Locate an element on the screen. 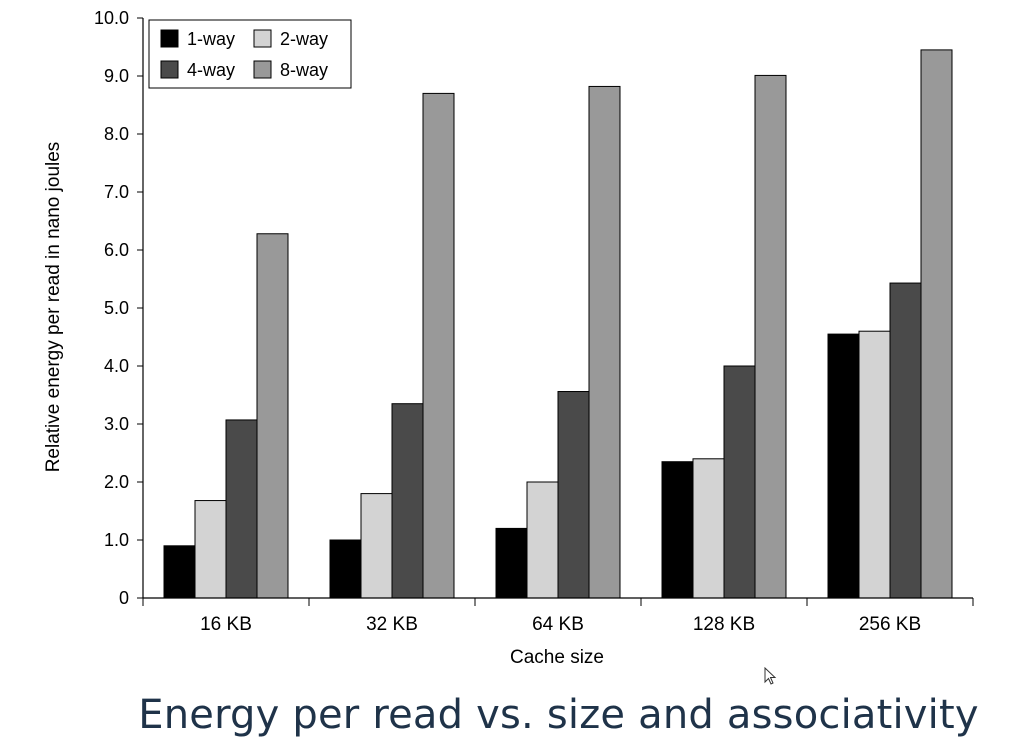 Image resolution: width=1013 pixels, height=743 pixels. x-axis-label: Cache size is located at coordinates (557, 657).